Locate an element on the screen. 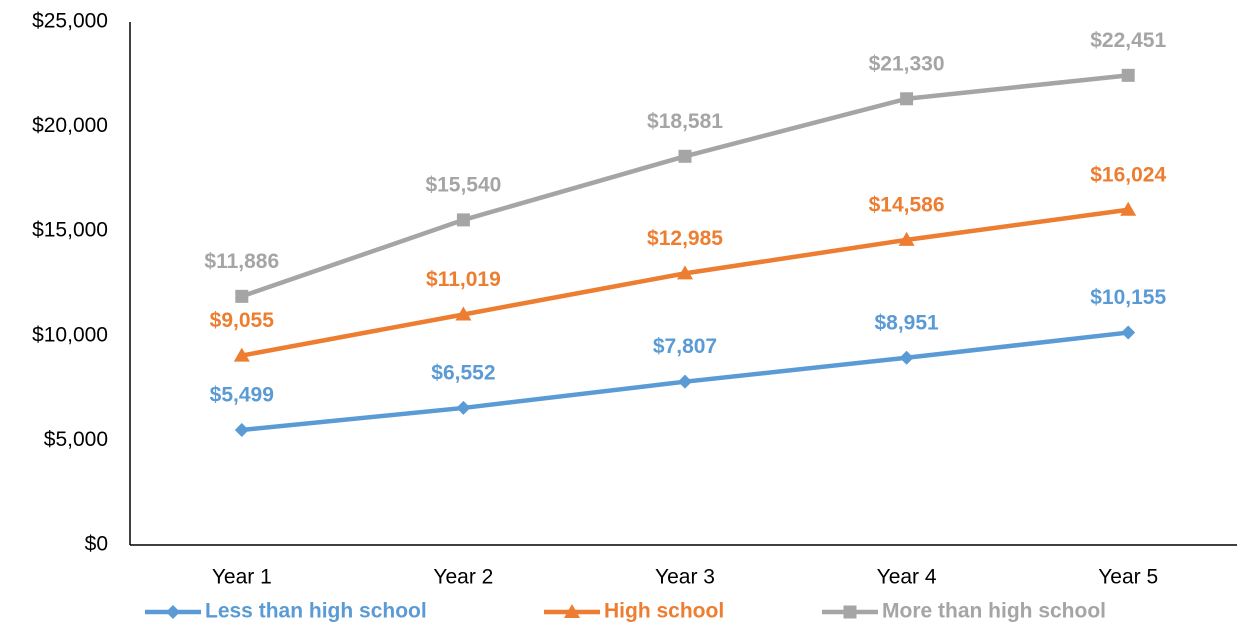  data-label: $11,886 is located at coordinates (241, 261).